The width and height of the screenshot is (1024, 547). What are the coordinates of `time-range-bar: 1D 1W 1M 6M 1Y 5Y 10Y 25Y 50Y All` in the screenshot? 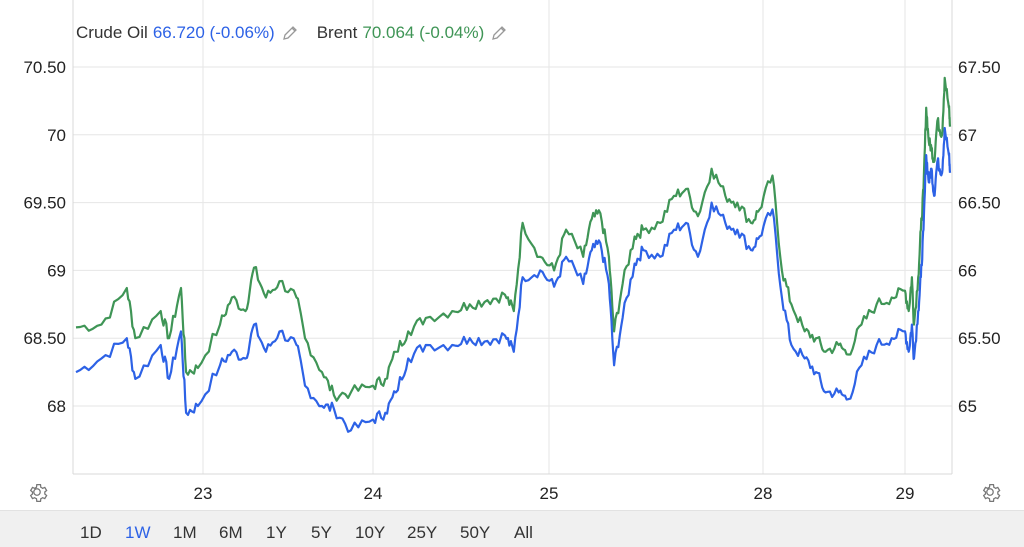 It's located at (512, 528).